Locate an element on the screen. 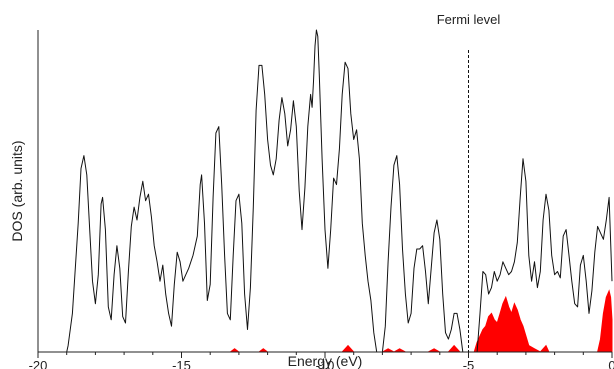  x-tick-label: 0 is located at coordinates (611, 363).